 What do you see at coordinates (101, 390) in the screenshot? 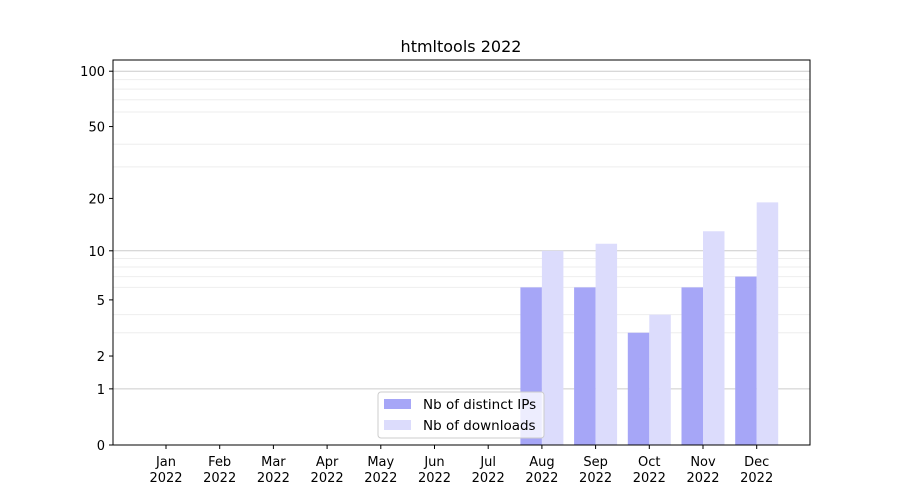
I see `y-tick-label: 1` at bounding box center [101, 390].